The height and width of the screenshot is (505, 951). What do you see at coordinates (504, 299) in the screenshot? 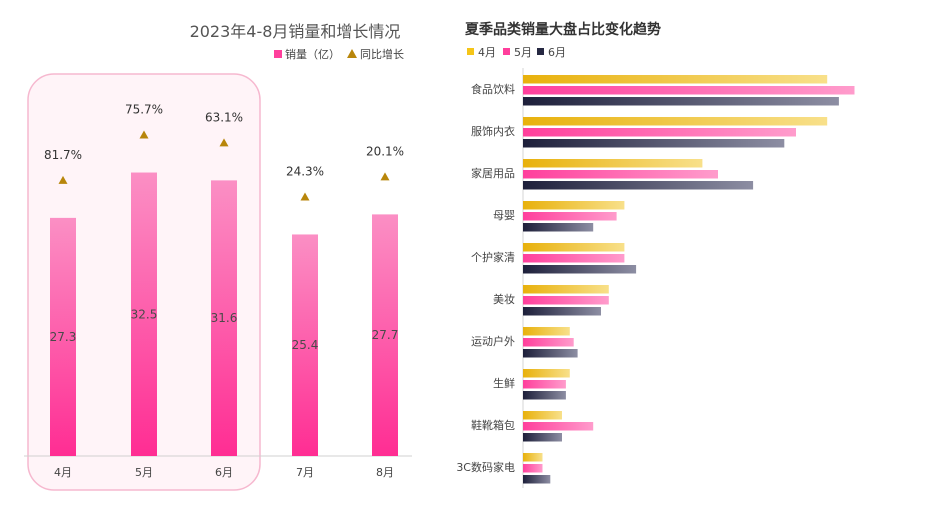
I see `category-tick-label: 美妆` at bounding box center [504, 299].